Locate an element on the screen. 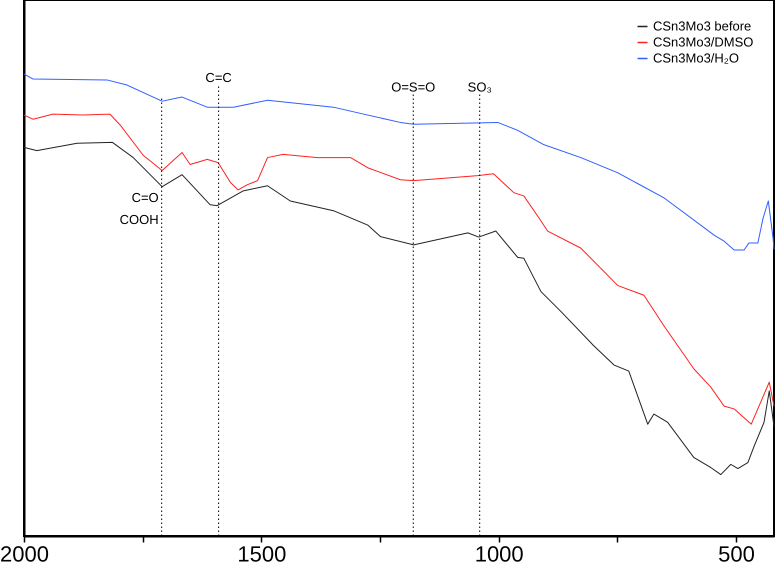 The height and width of the screenshot is (572, 776). x-tick-label: 1000 is located at coordinates (499, 554).